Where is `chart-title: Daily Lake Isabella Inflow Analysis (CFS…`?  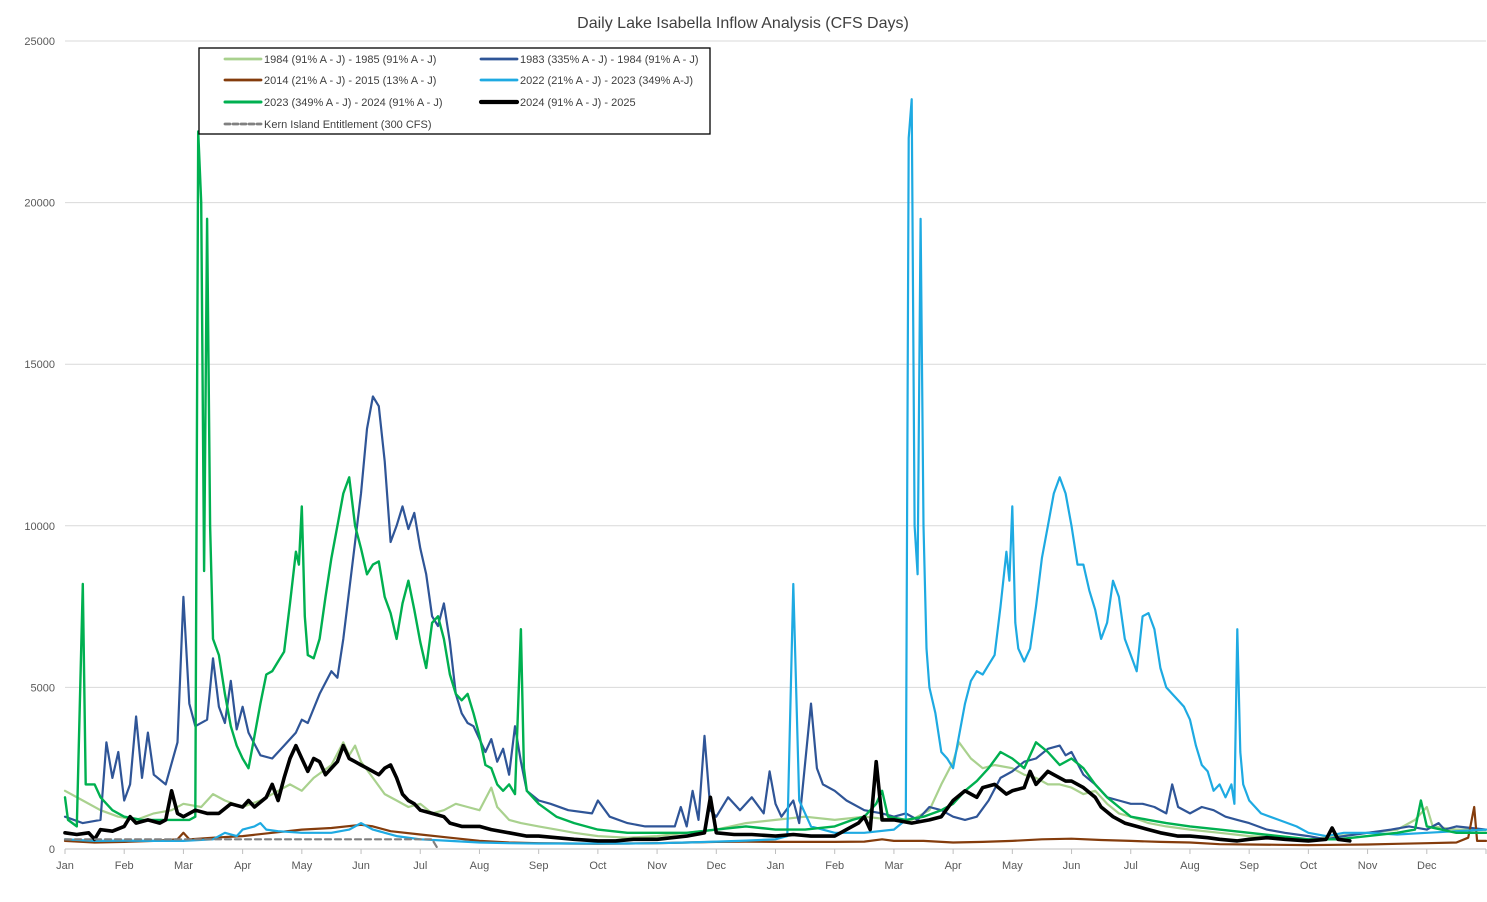
chart-title: Daily Lake Isabella Inflow Analysis (CFS… is located at coordinates (743, 23).